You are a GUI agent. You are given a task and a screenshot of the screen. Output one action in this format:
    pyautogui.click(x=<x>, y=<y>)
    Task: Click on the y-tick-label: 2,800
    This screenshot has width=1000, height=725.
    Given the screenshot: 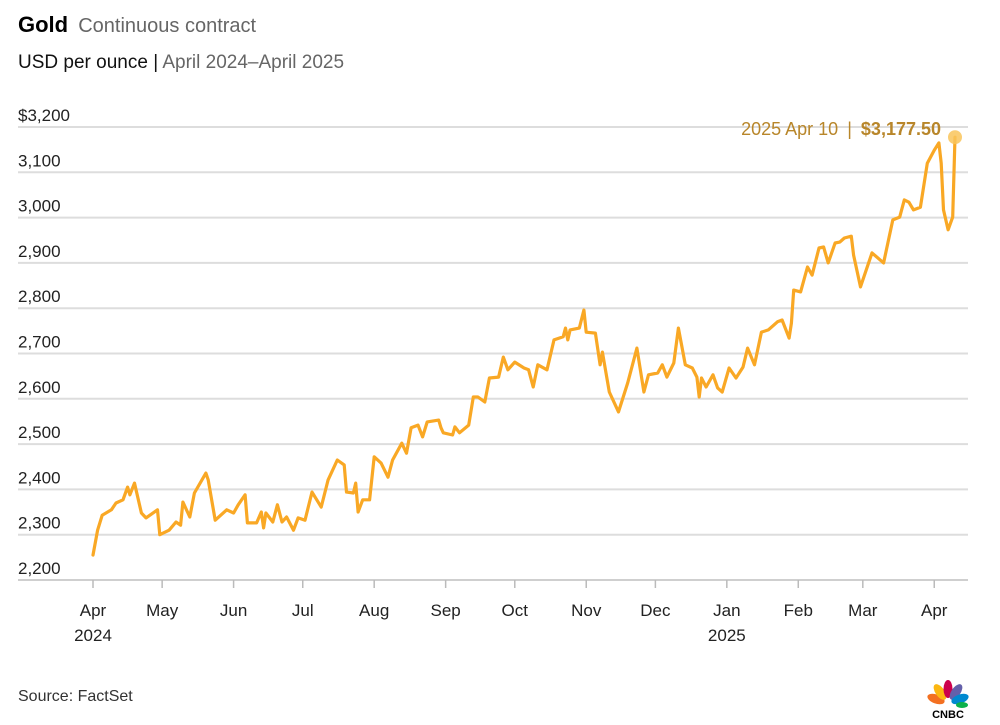 What is the action you would take?
    pyautogui.click(x=39, y=296)
    